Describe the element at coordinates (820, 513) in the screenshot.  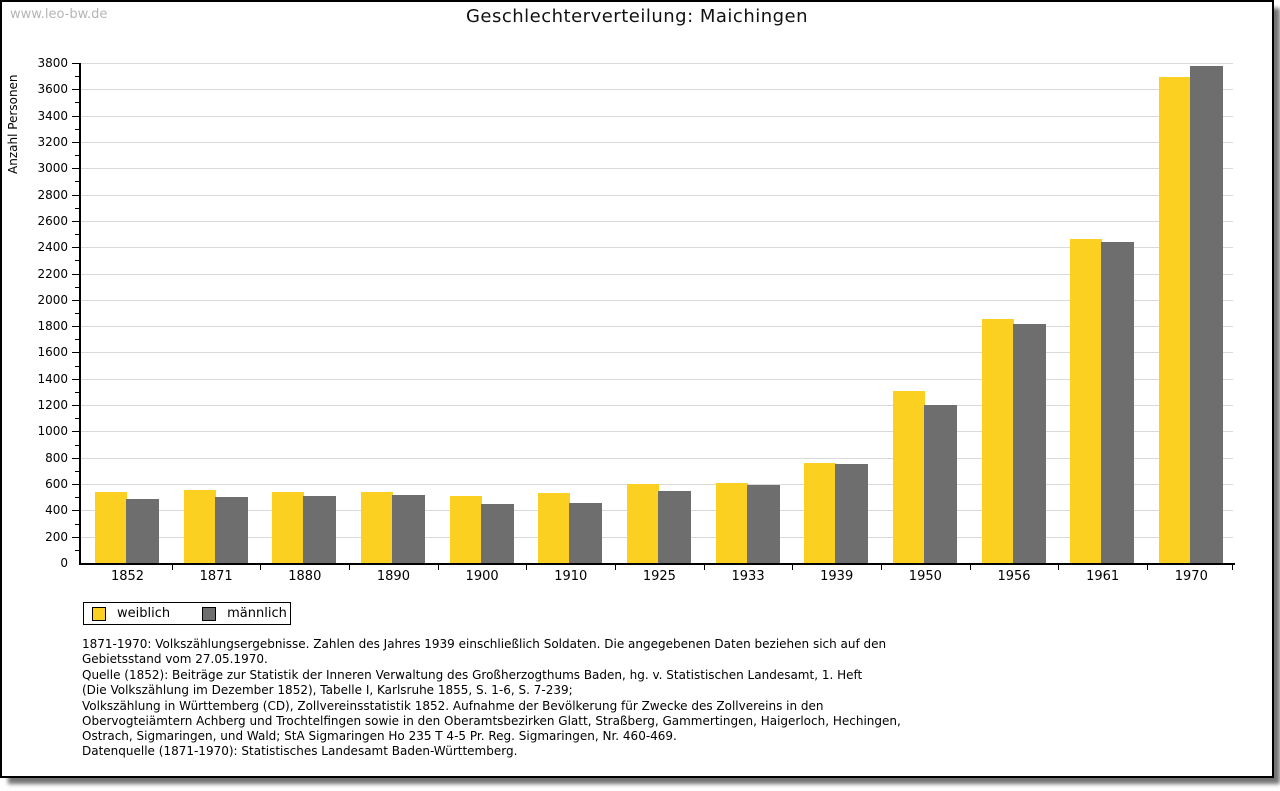
I see `bar-weiblich-1939` at that location.